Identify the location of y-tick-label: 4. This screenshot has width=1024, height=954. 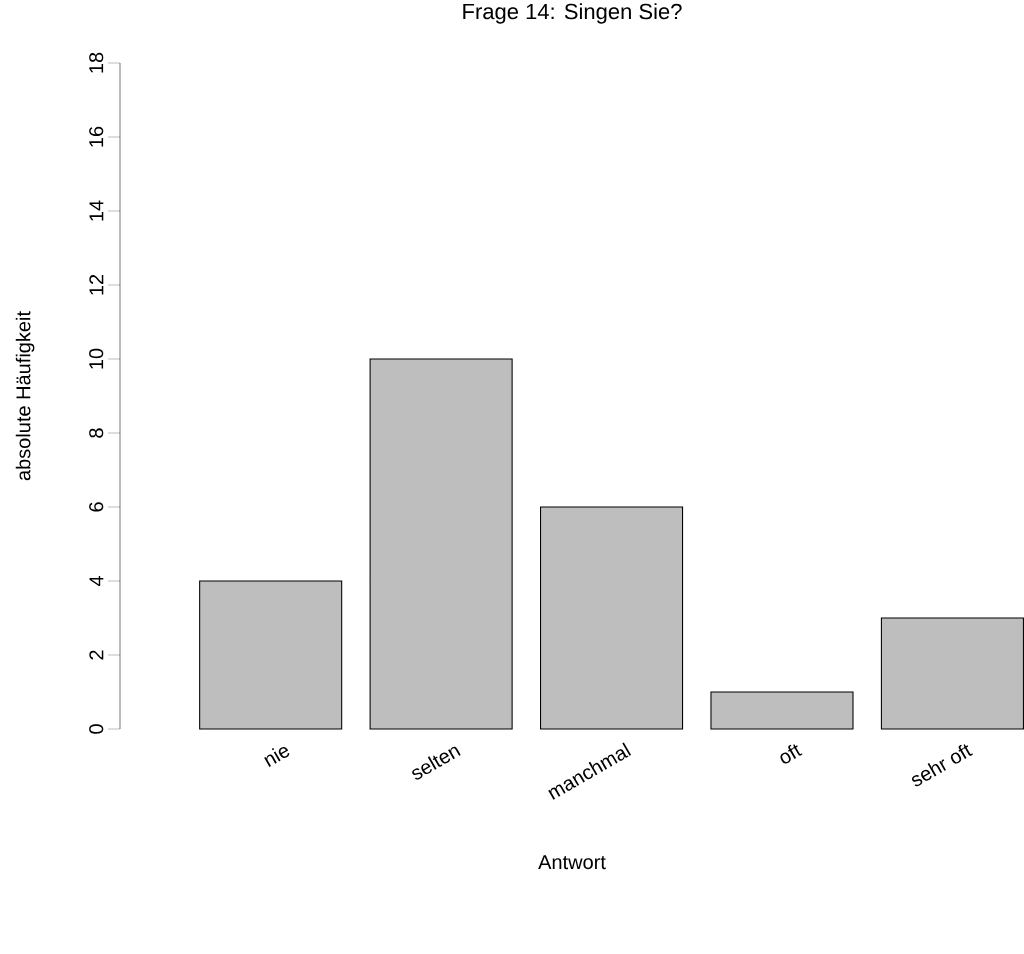
(96, 581).